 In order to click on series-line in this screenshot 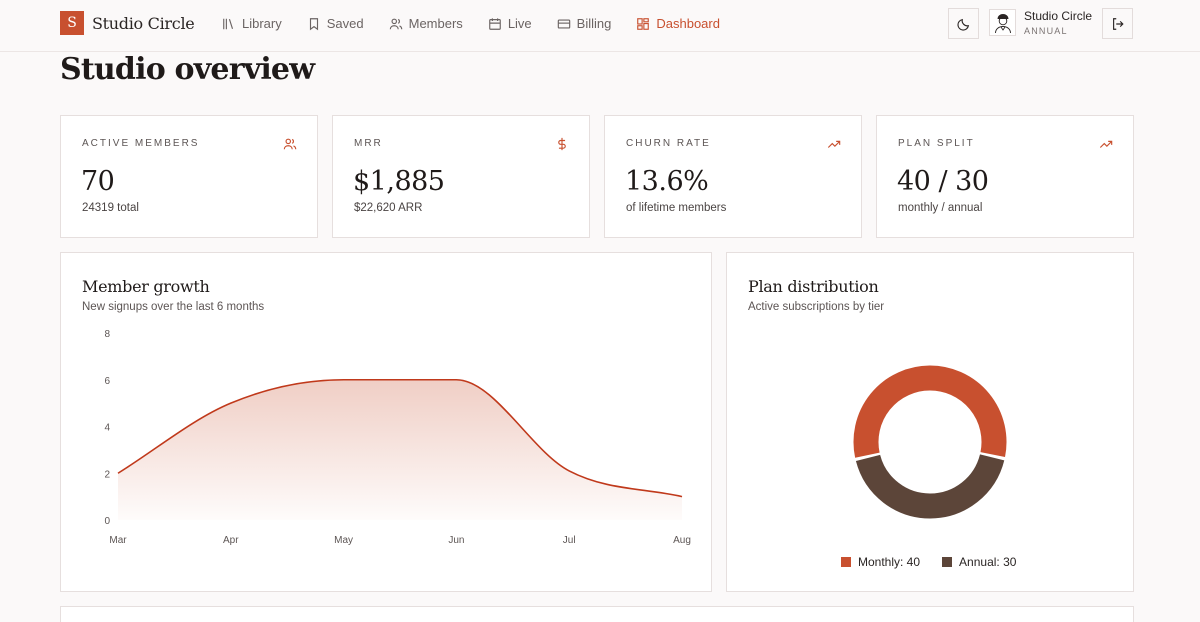, I will do `click(400, 438)`.